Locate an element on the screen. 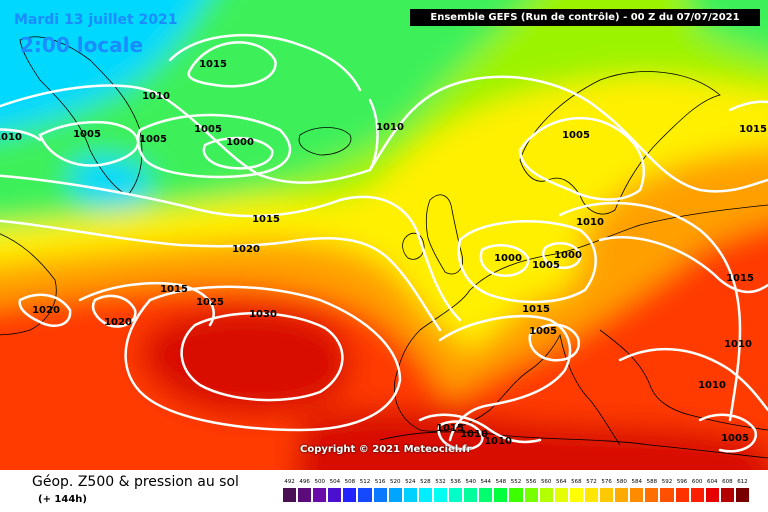 The width and height of the screenshot is (768, 512). scale-label: 584 is located at coordinates (637, 482).